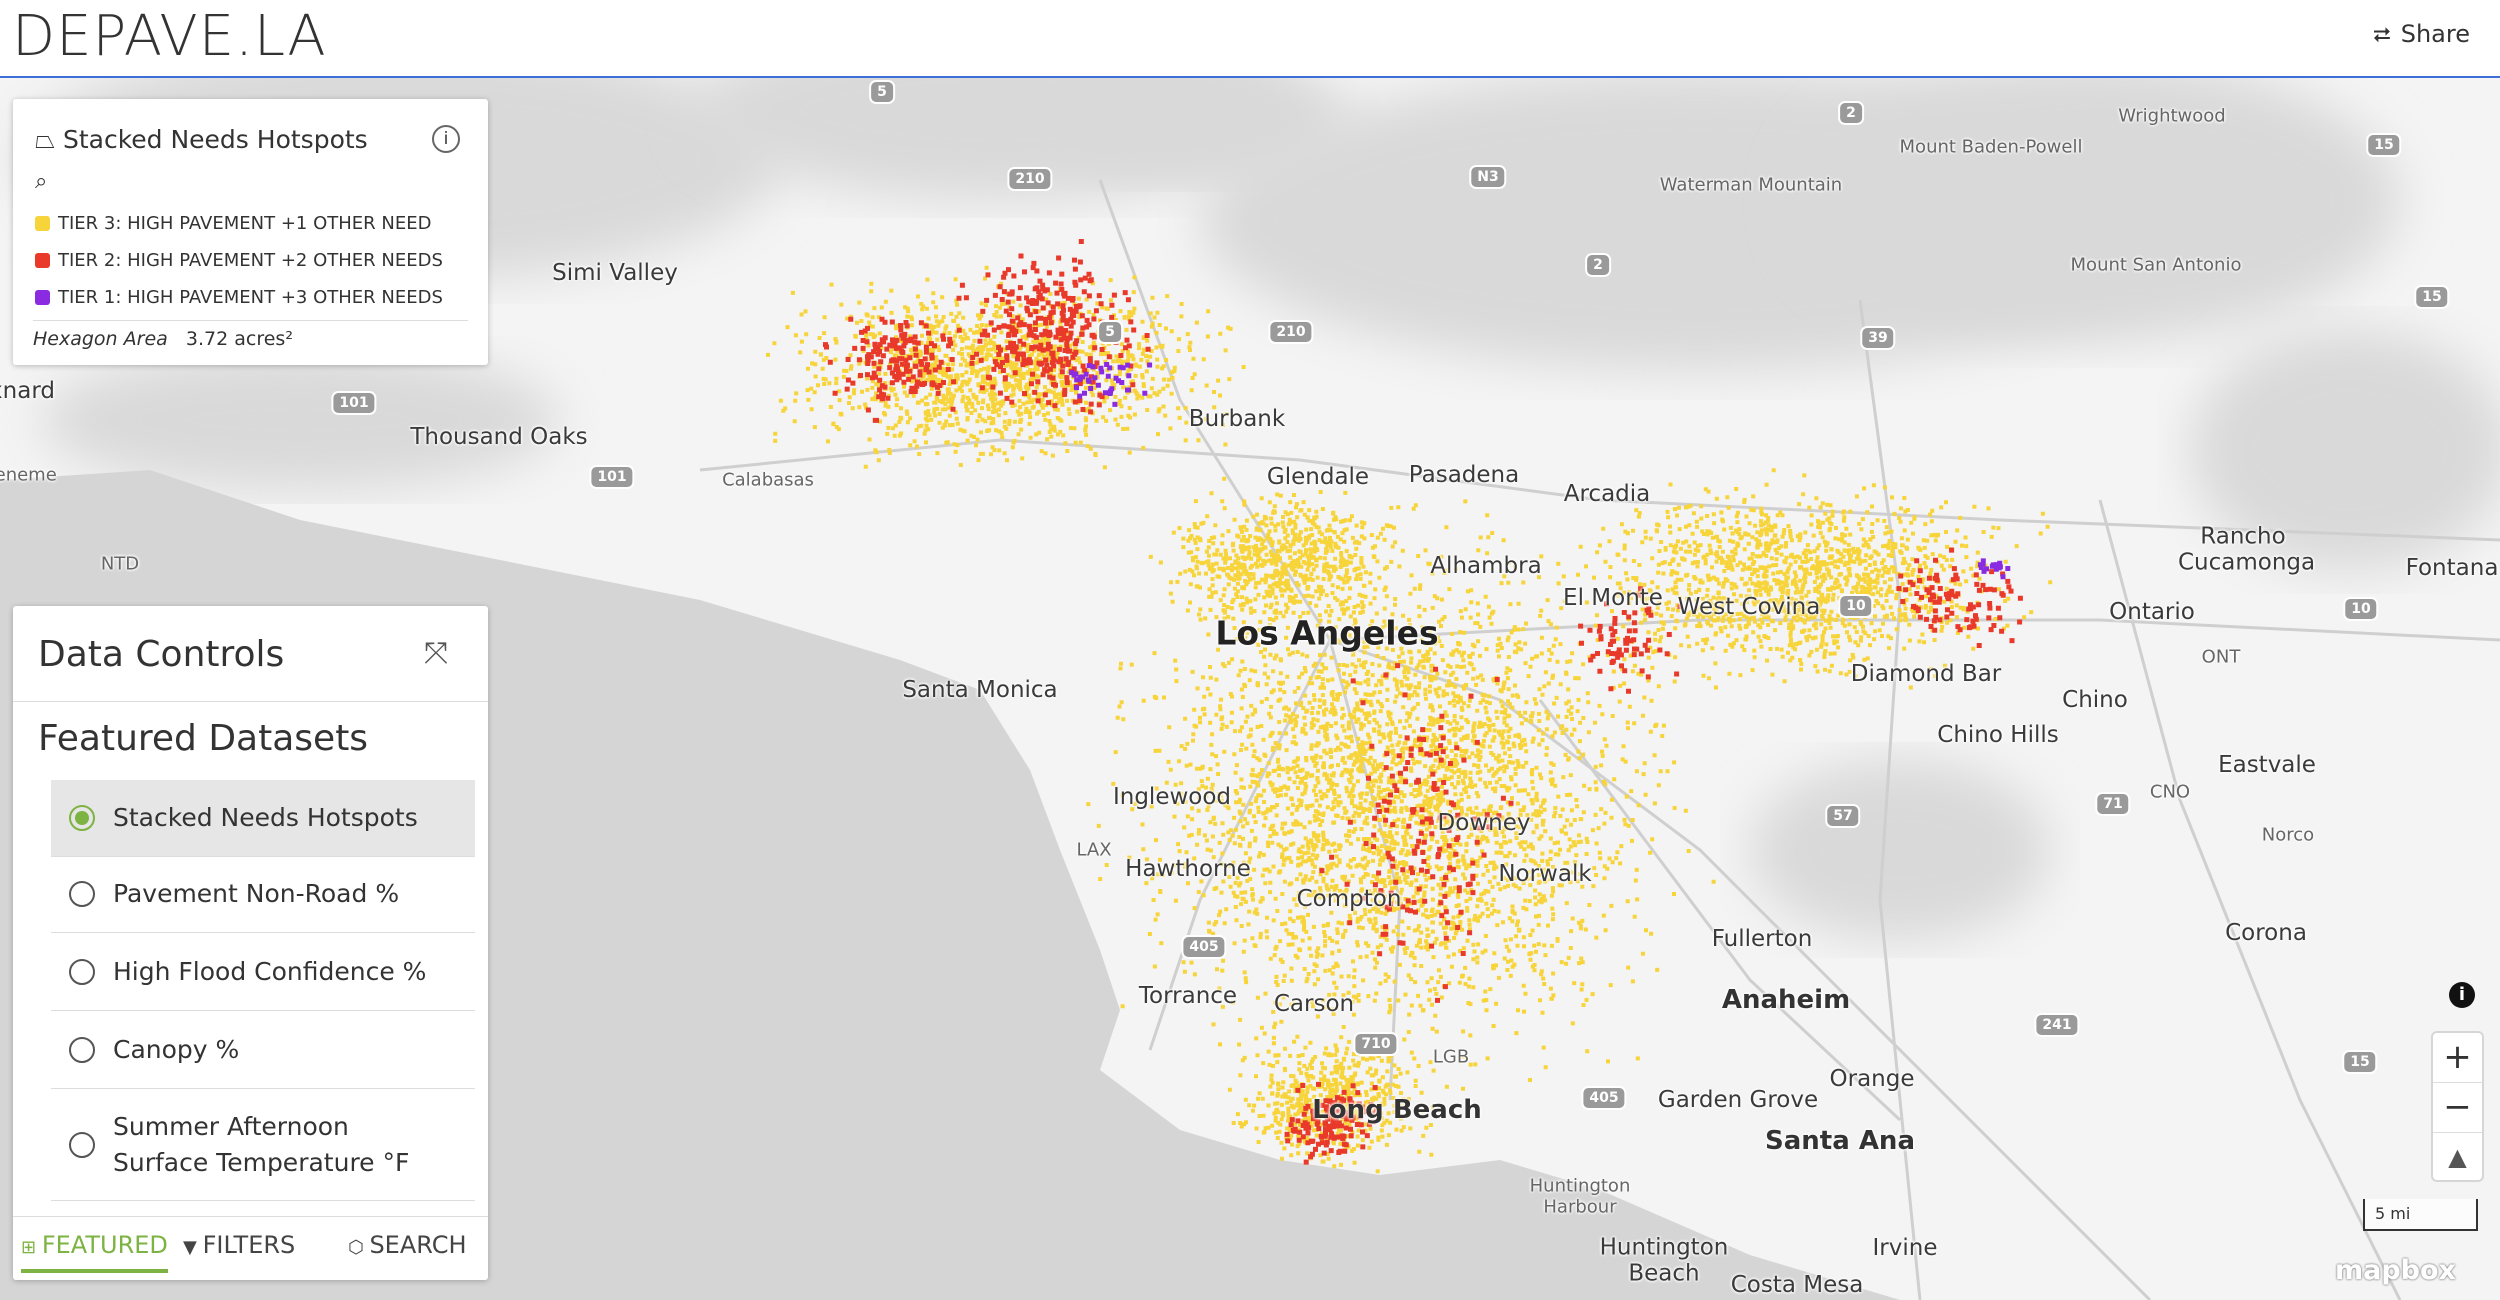 The width and height of the screenshot is (2500, 1300). I want to click on tab-label: SEARCH, so click(418, 1245).